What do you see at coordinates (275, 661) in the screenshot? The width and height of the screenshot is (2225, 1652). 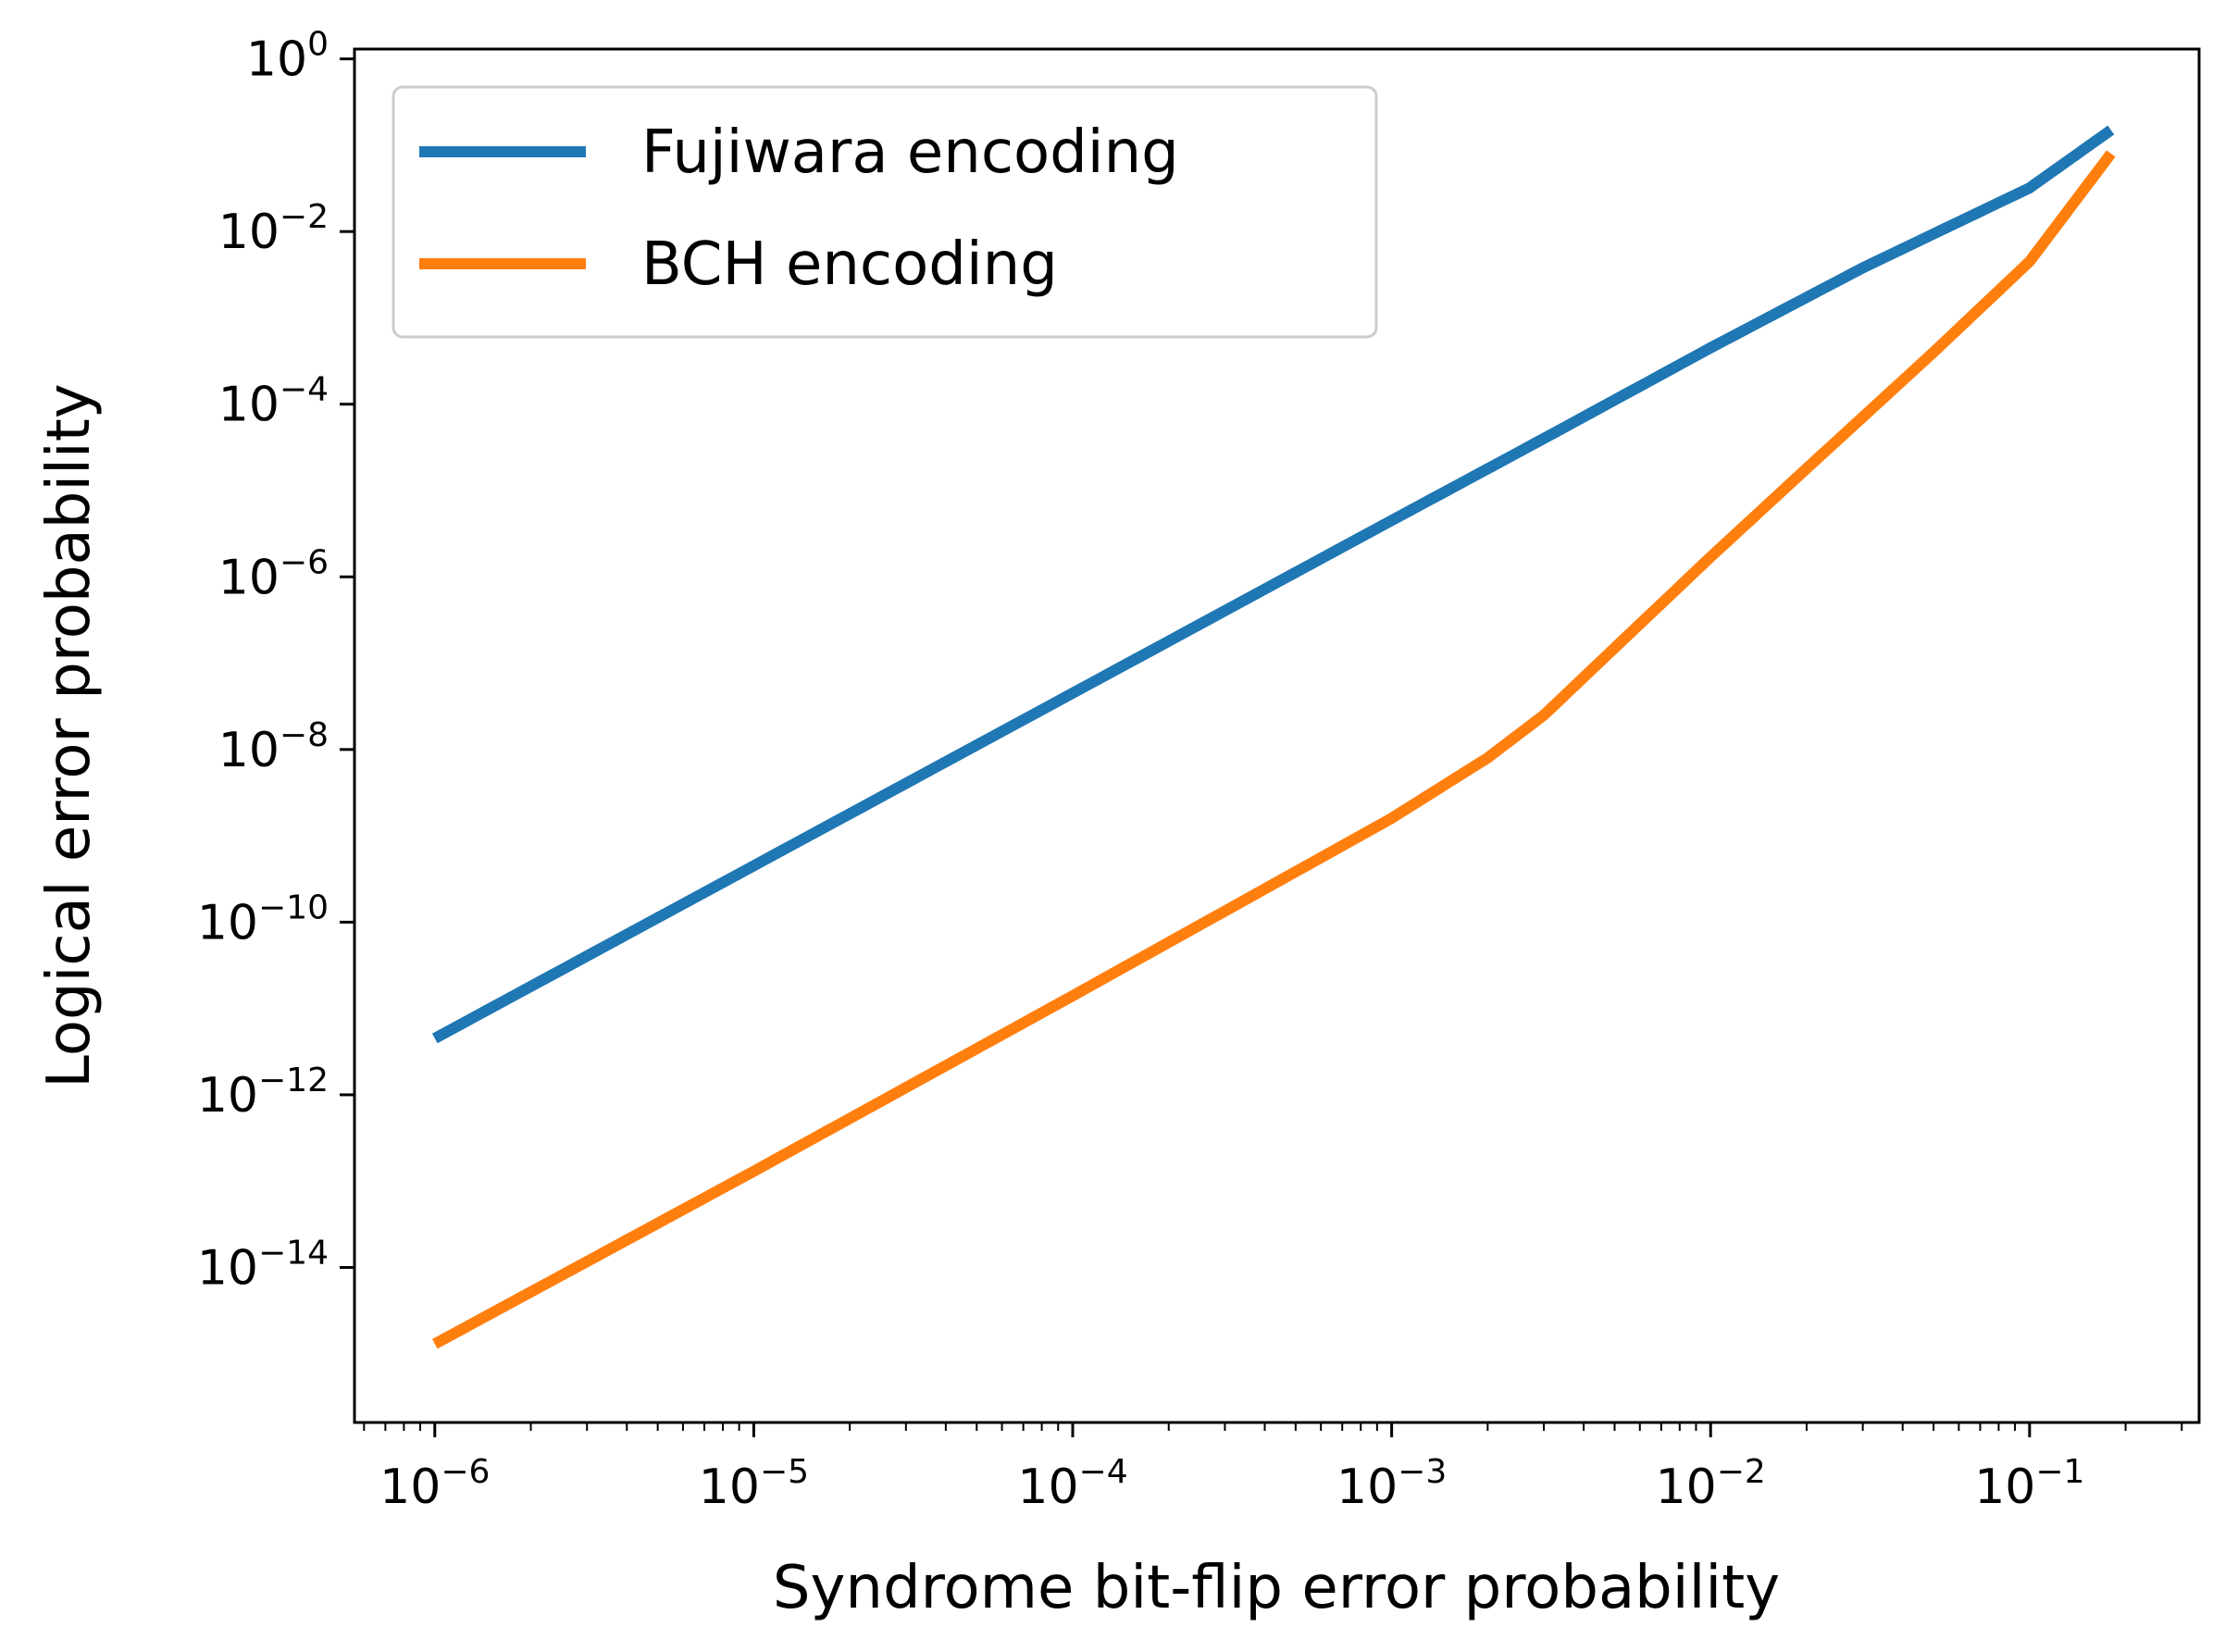 I see `y-axis-ticks: 10⁰ 10⁻² 10⁻⁴ 10⁻⁶ 10⁻⁸ 10⁻¹⁰ 10⁻¹² 10⁻¹⁴` at bounding box center [275, 661].